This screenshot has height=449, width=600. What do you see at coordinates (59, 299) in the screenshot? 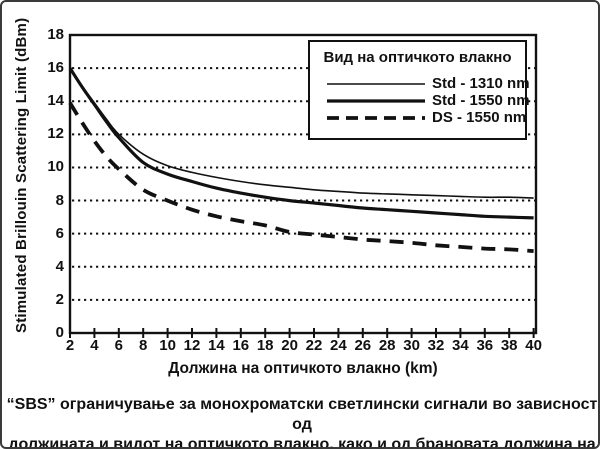
I see `y-tick-label-2: 2` at bounding box center [59, 299].